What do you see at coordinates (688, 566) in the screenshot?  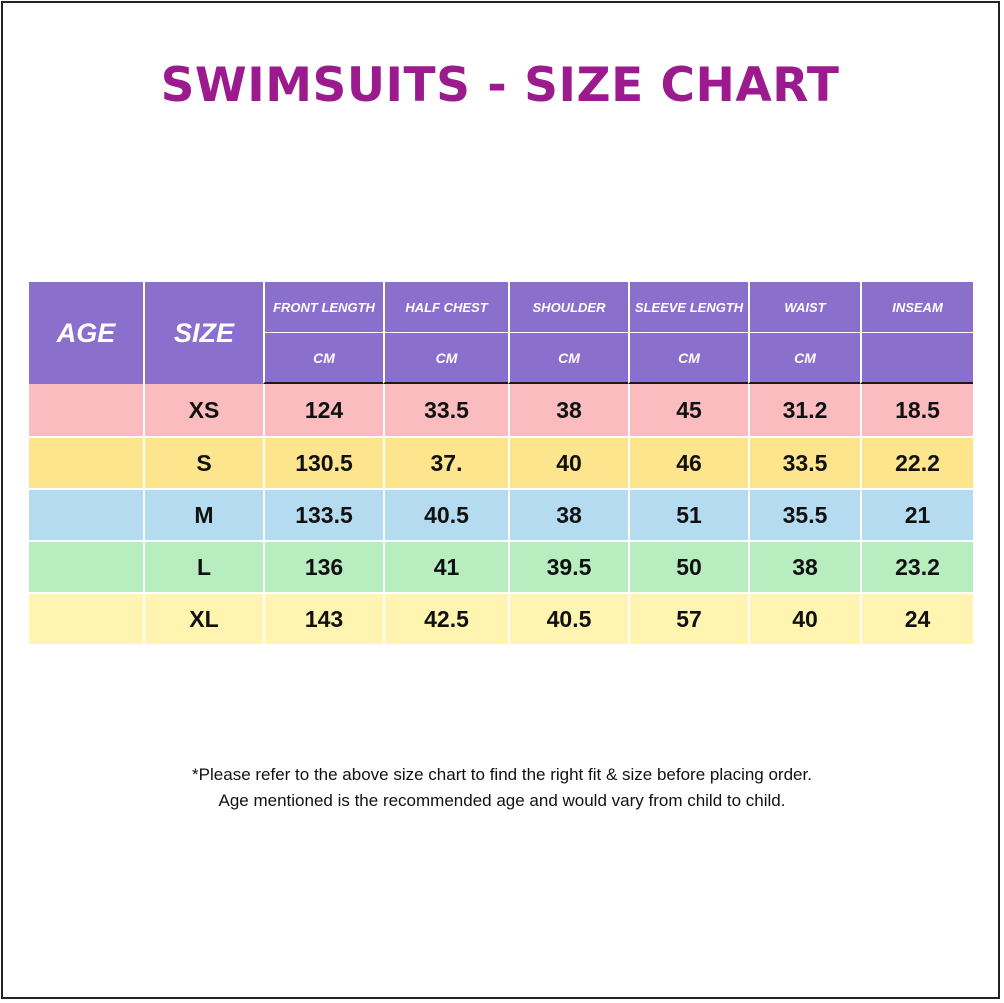 I see `cell-sleeve-length: 50` at bounding box center [688, 566].